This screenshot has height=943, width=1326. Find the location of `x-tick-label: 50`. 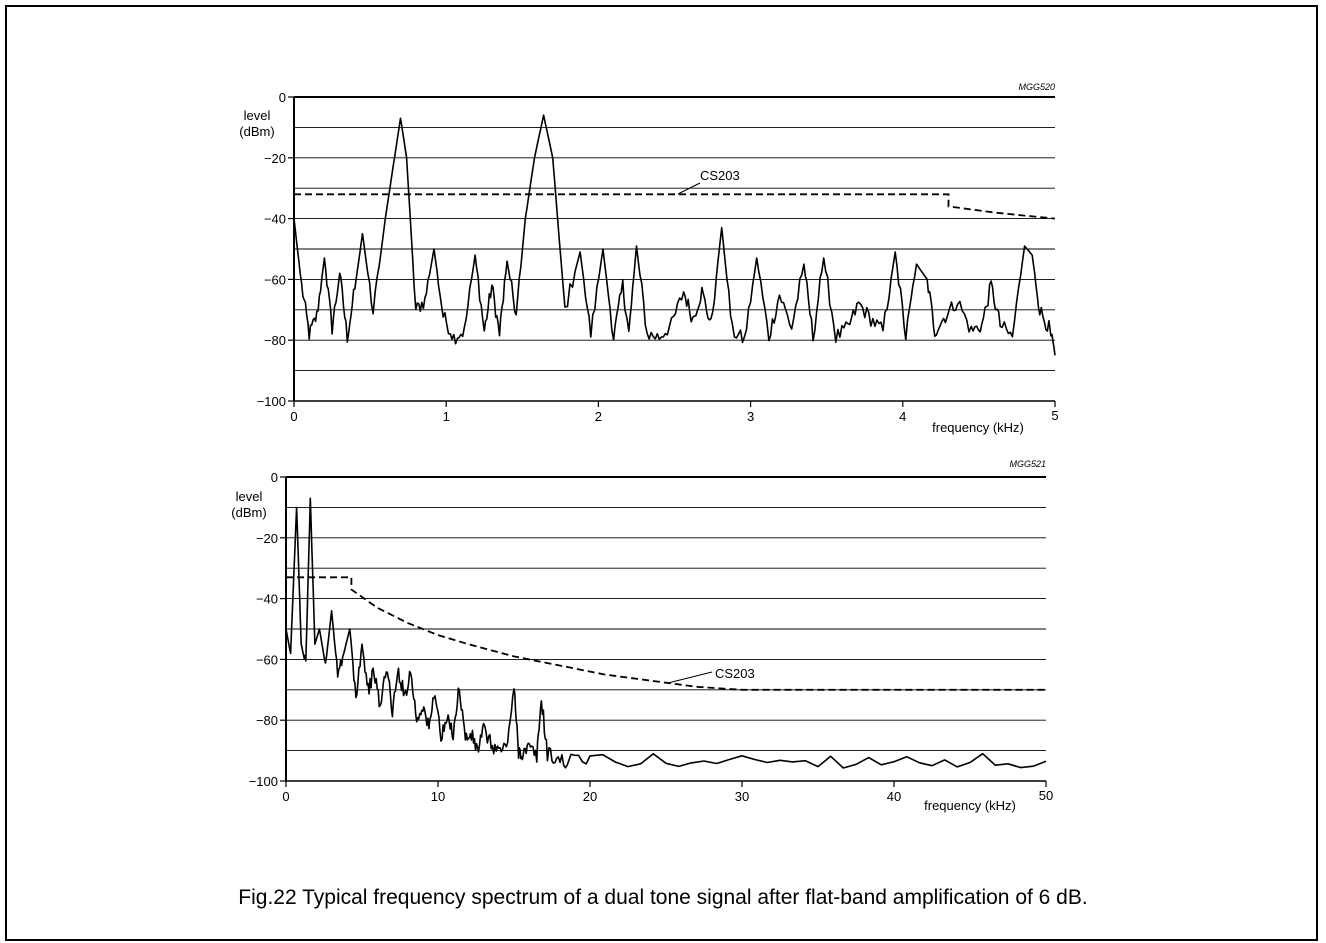

x-tick-label: 50 is located at coordinates (1046, 795).